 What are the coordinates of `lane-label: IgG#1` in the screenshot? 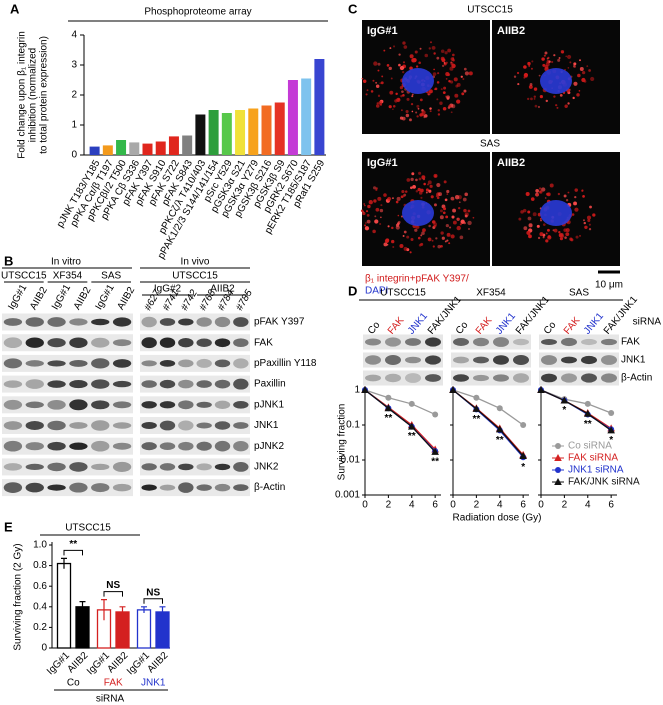 It's located at (61, 296).